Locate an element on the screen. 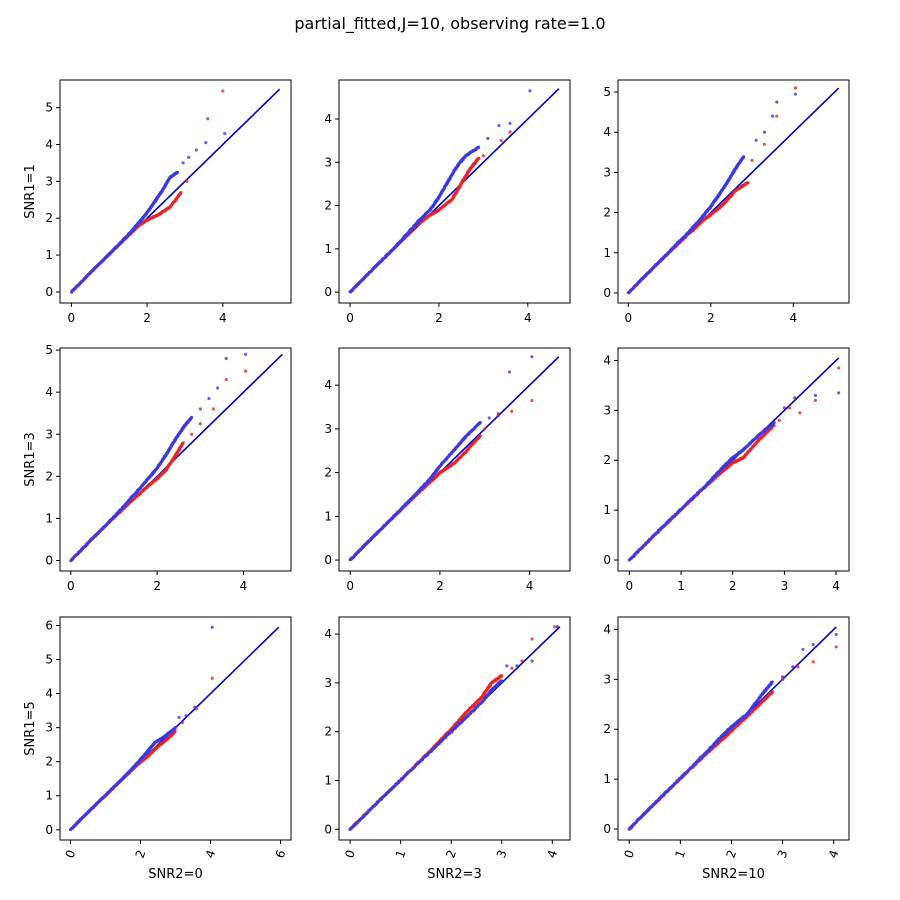 This screenshot has height=900, width=900. chart-title: partial_fitted,J=10, observing rate=1.0 is located at coordinates (450, 23).